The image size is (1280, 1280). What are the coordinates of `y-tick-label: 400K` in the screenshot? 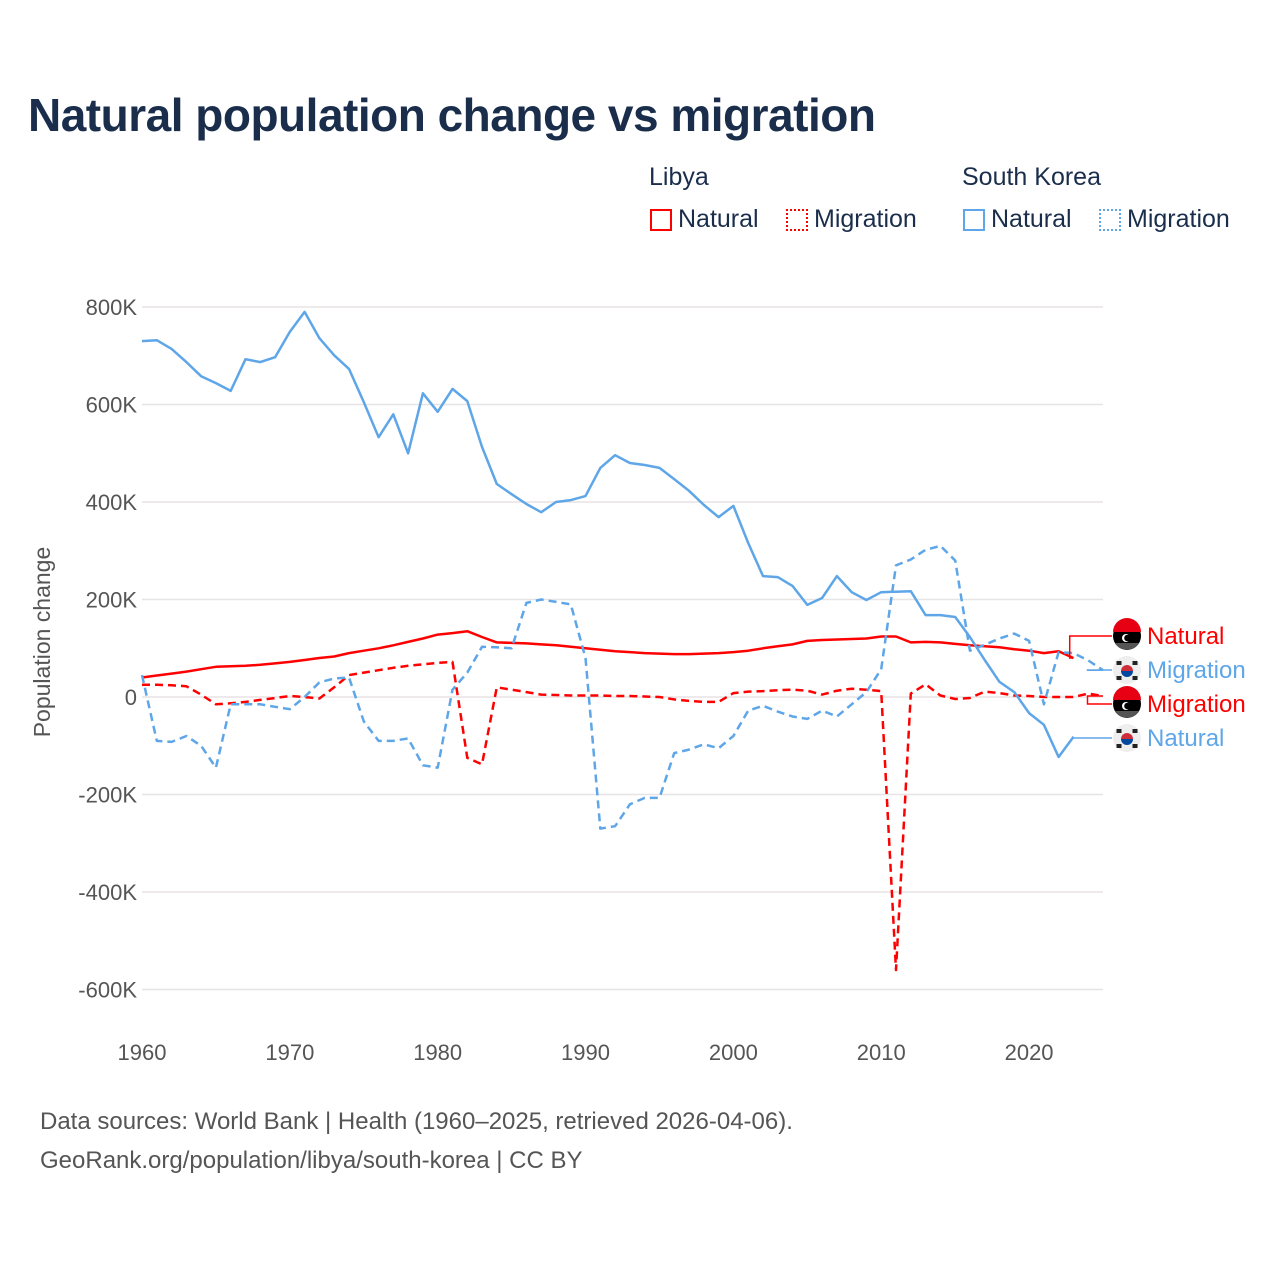 It's located at (112, 502).